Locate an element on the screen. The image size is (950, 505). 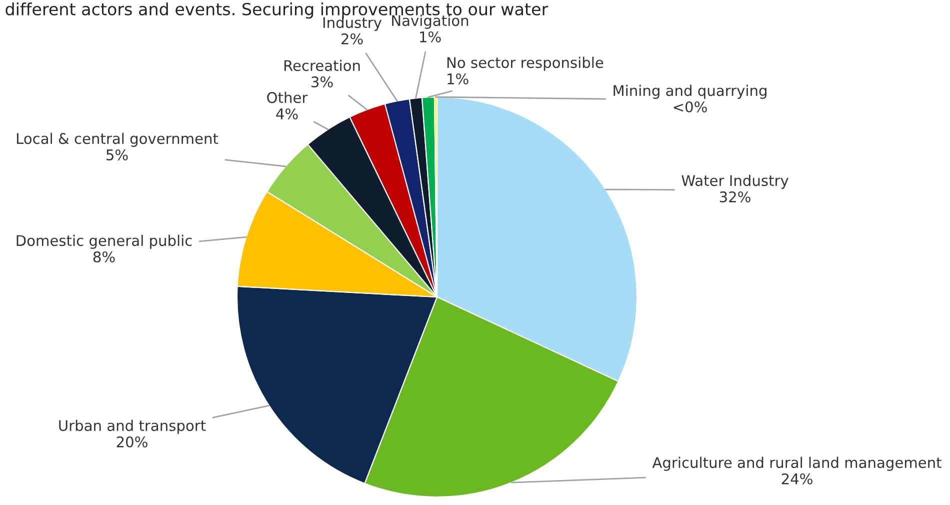
data-label: 20% is located at coordinates (132, 442).